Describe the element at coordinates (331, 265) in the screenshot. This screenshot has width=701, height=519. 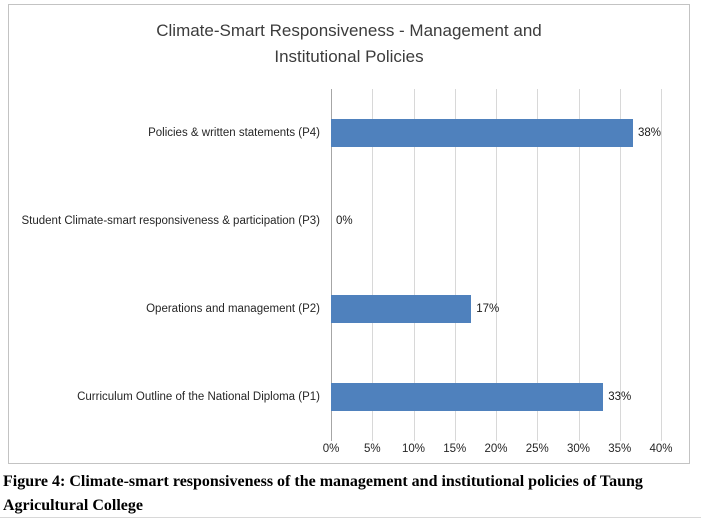
I see `category-axis-line` at that location.